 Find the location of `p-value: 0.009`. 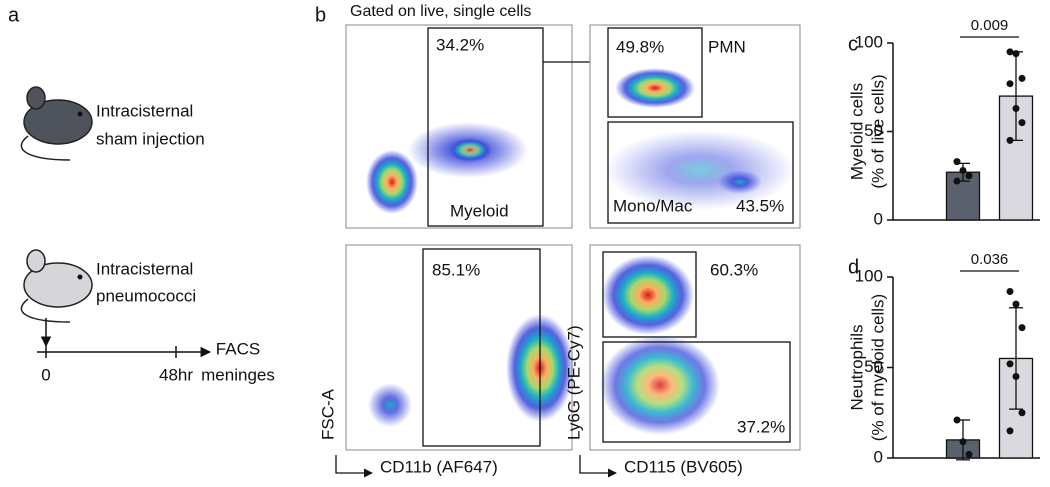

p-value: 0.009 is located at coordinates (990, 25).